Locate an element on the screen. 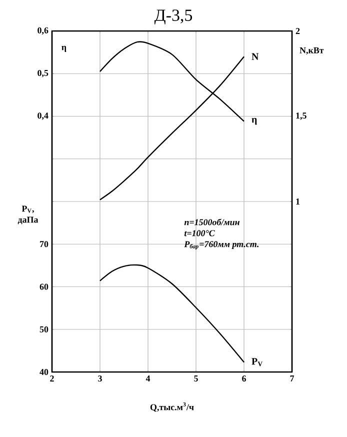 This screenshot has width=347, height=437. x-tick-label: 6 is located at coordinates (244, 379).